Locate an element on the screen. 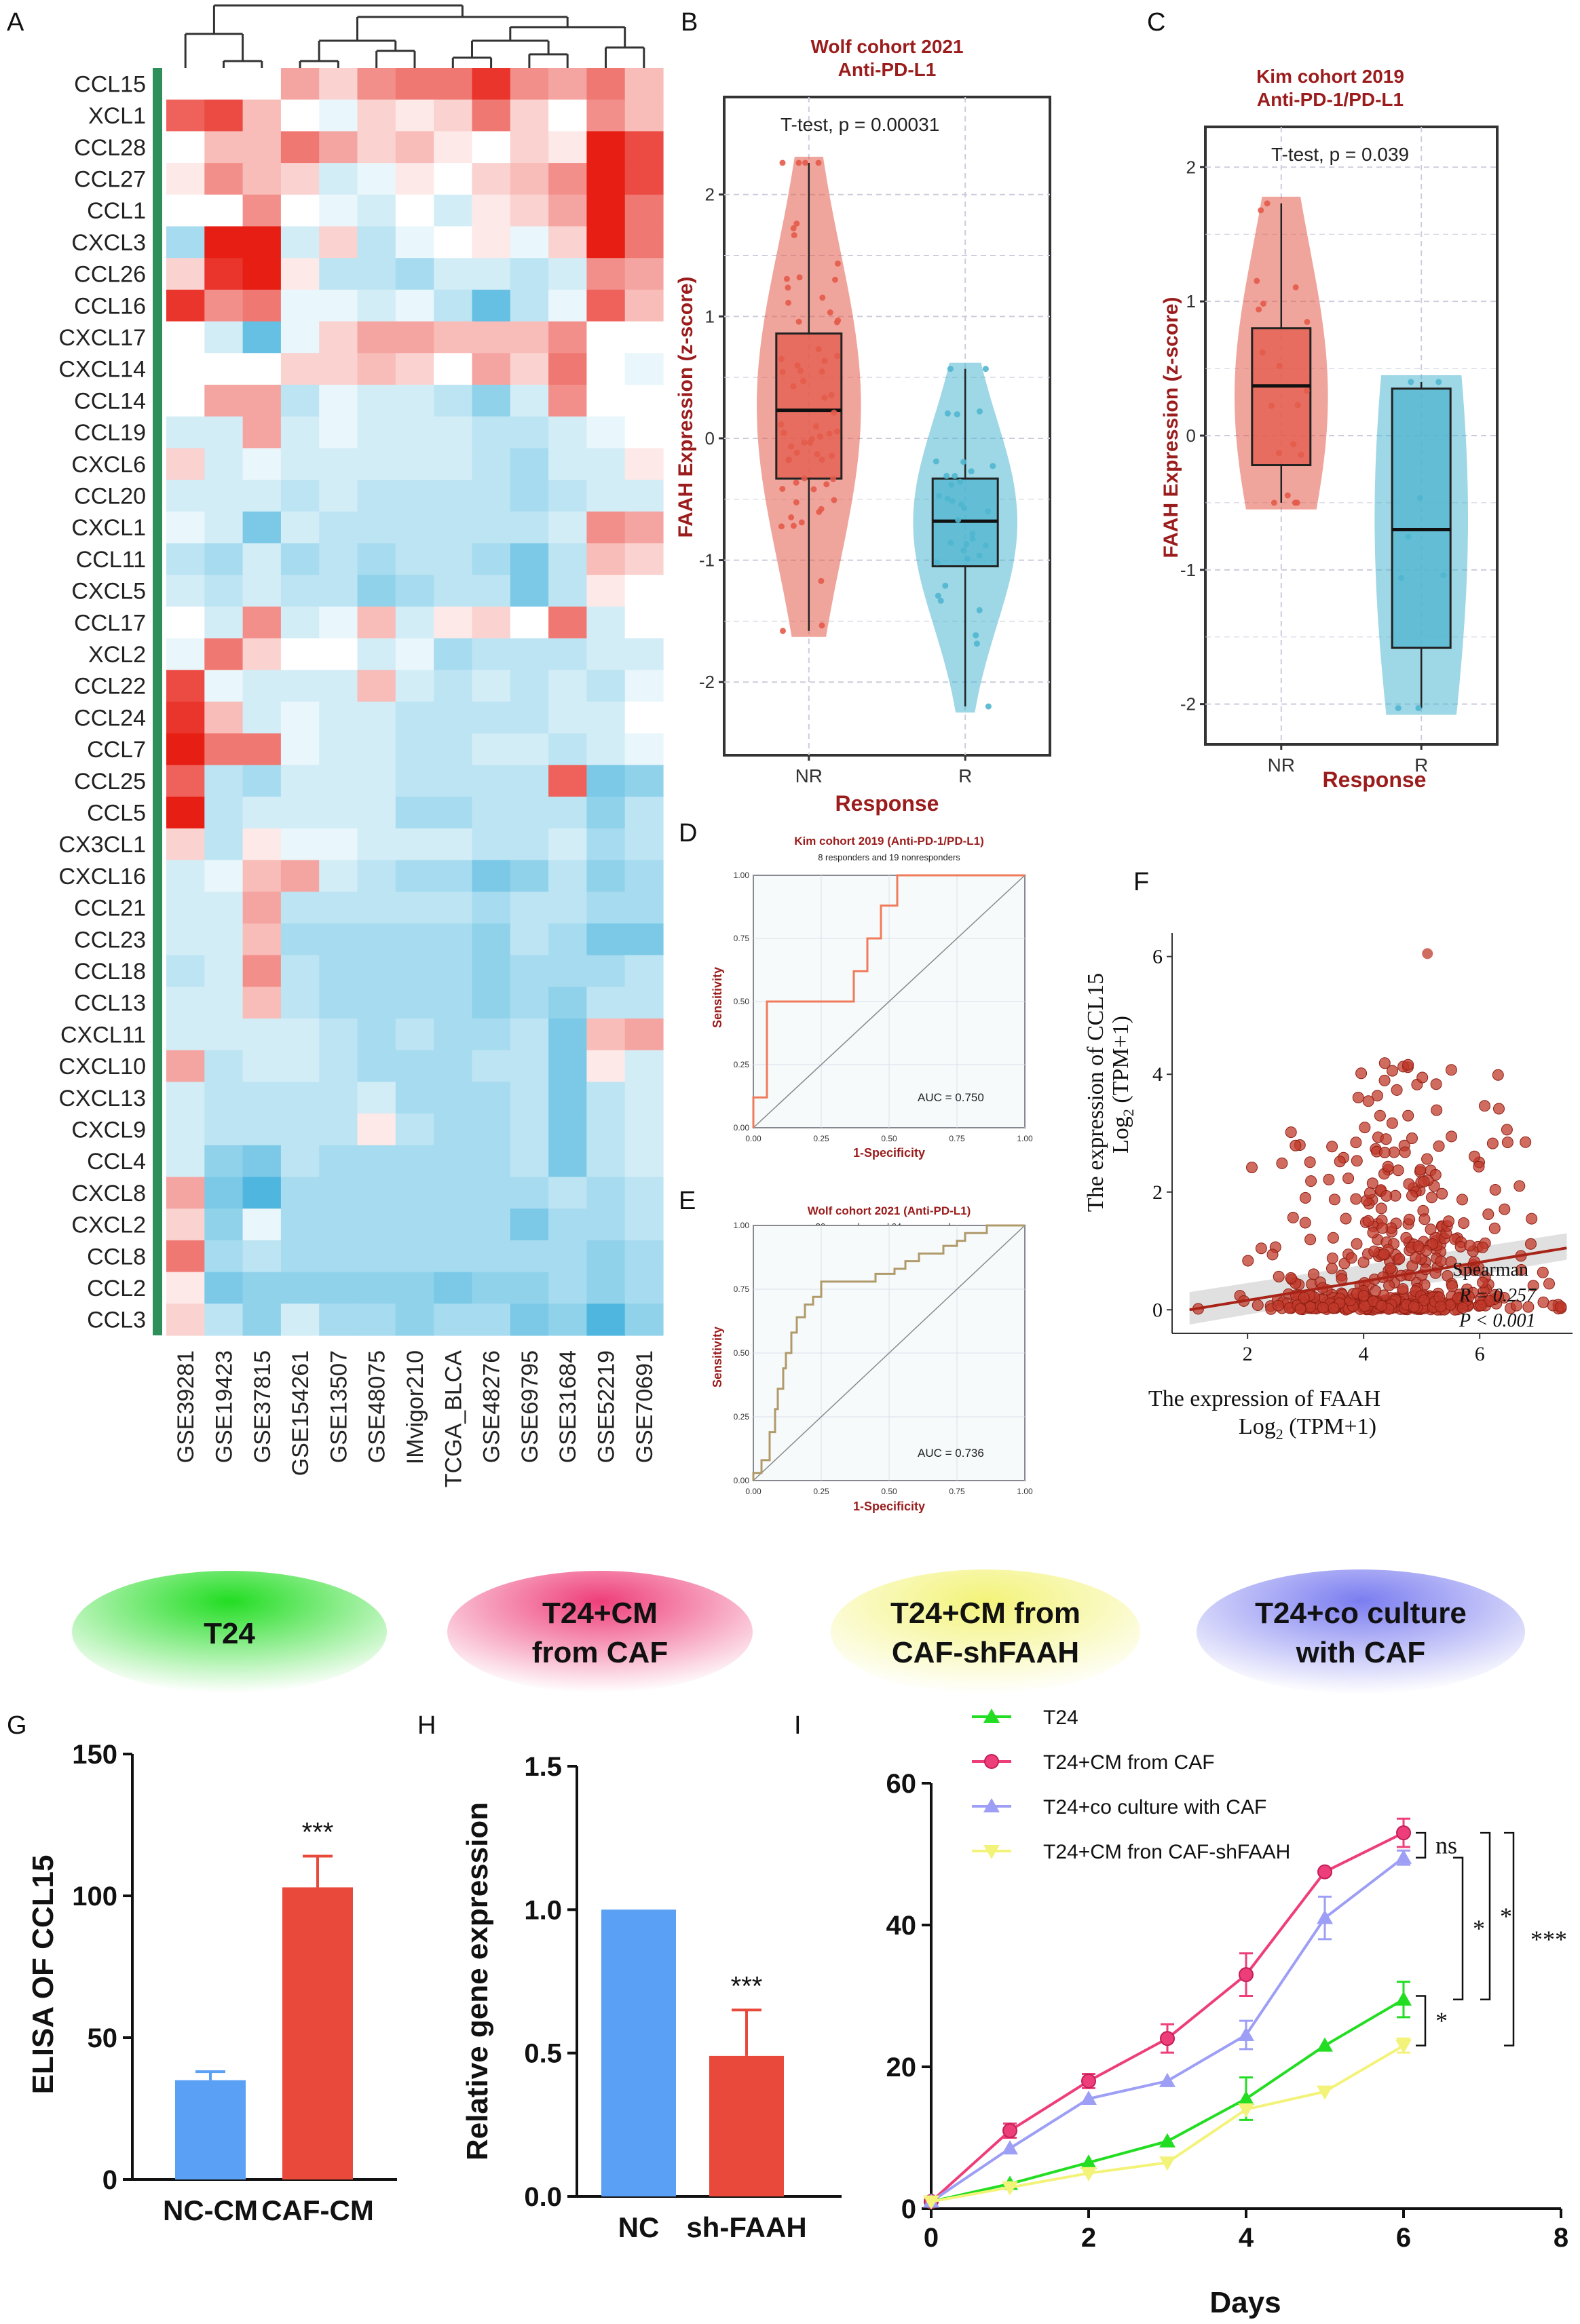 This screenshot has width=1580, height=2324. plot-area: 0.00 0.00 0.25 0.25 0.50 0.50 0.75 0.75 1.00 1.00 is located at coordinates (884, 1007).